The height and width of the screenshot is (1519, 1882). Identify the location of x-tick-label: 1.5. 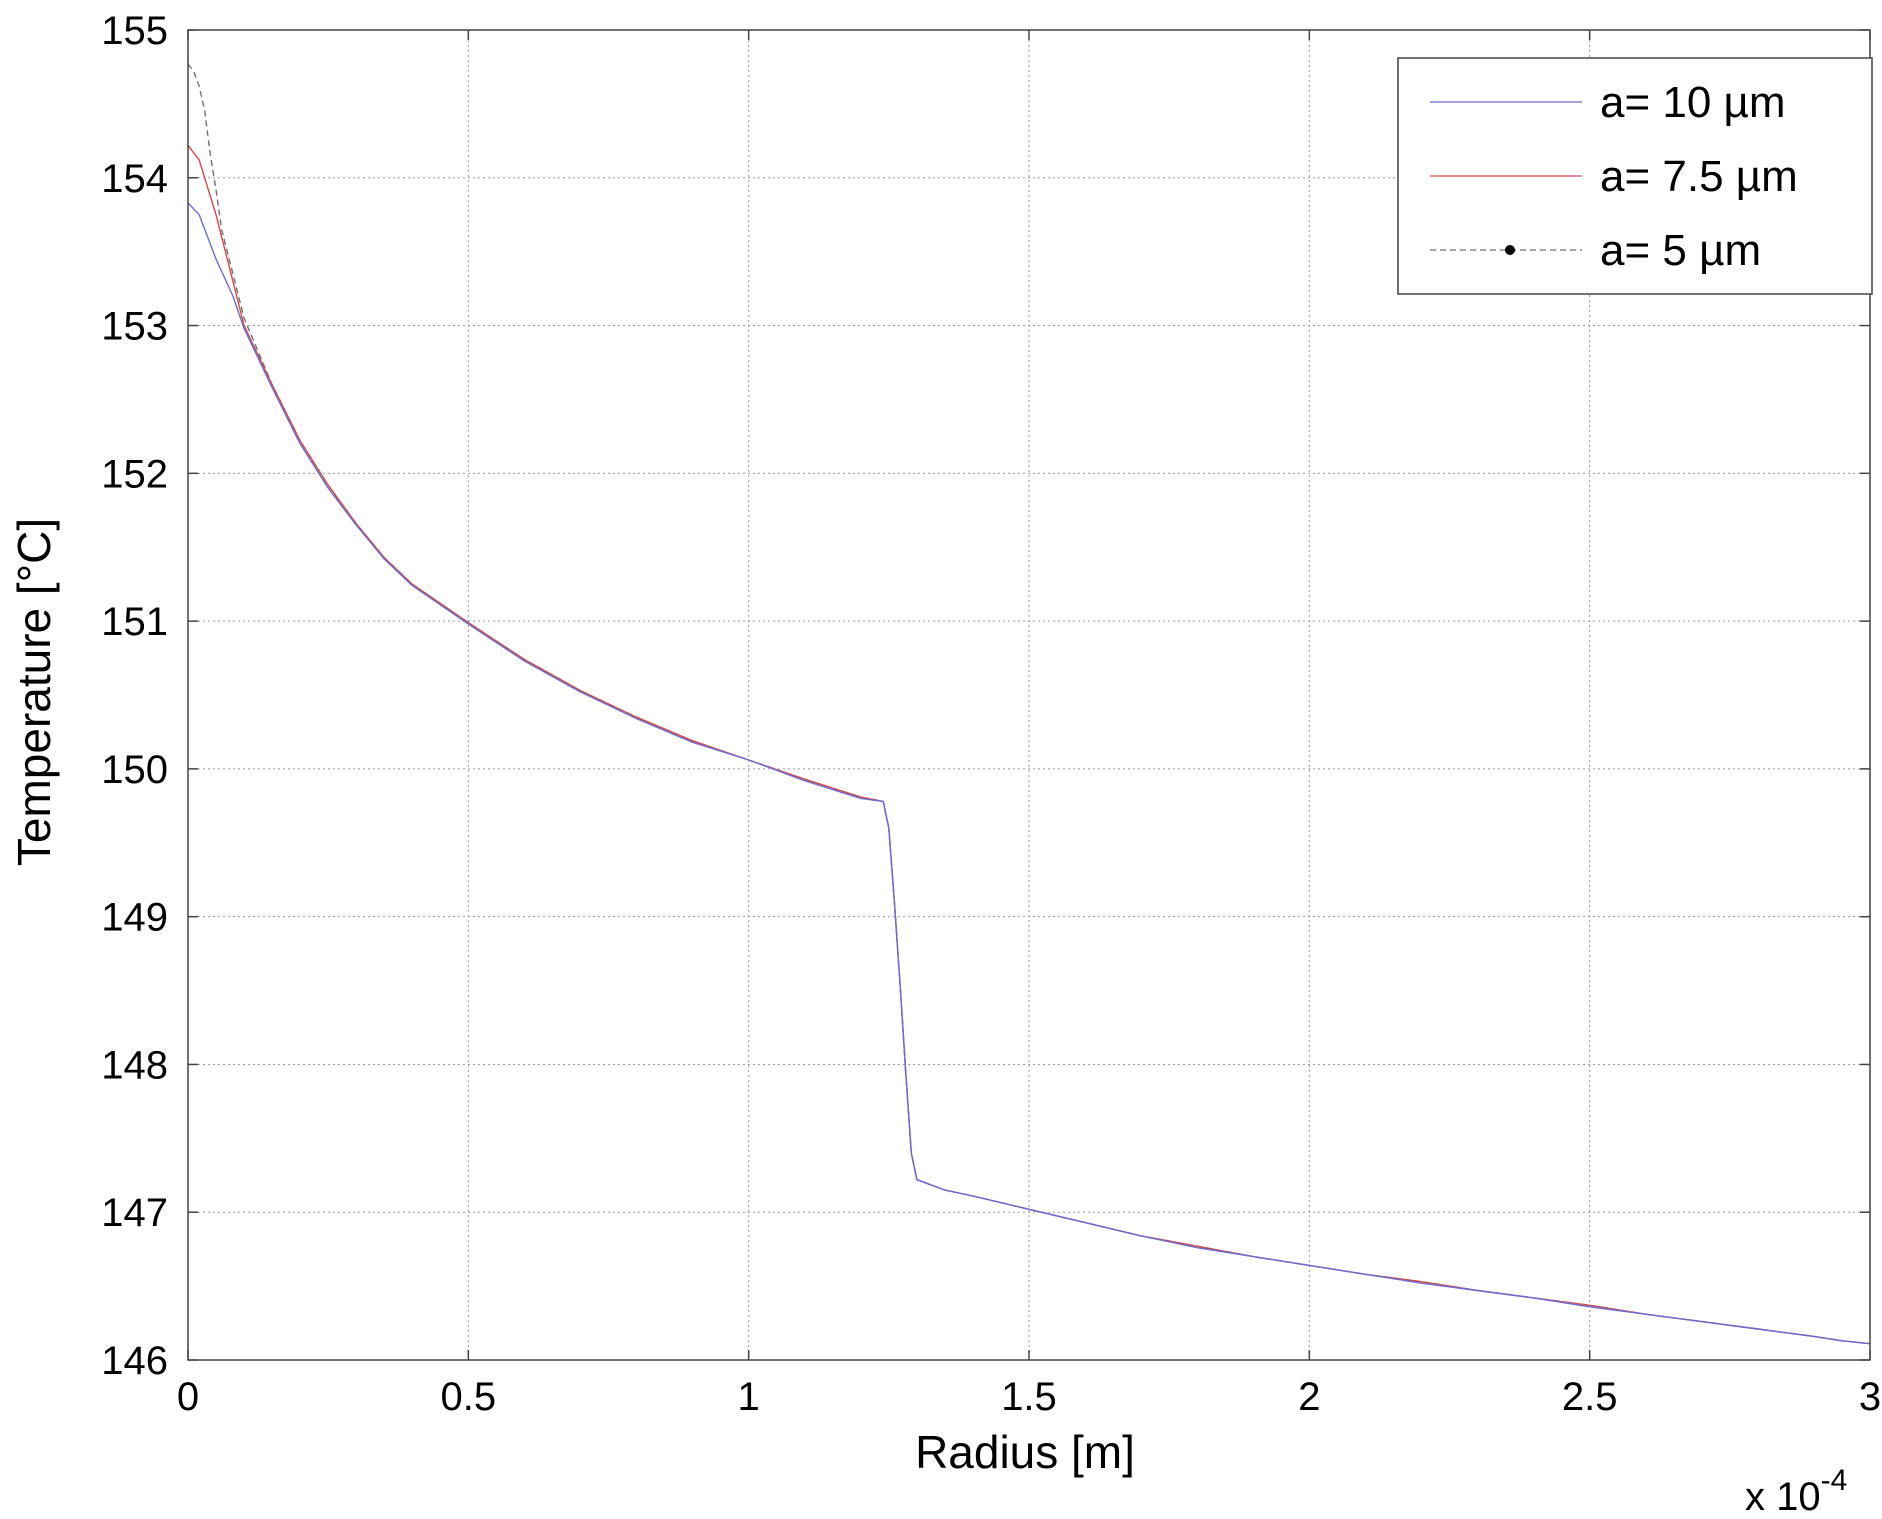
(1029, 1397).